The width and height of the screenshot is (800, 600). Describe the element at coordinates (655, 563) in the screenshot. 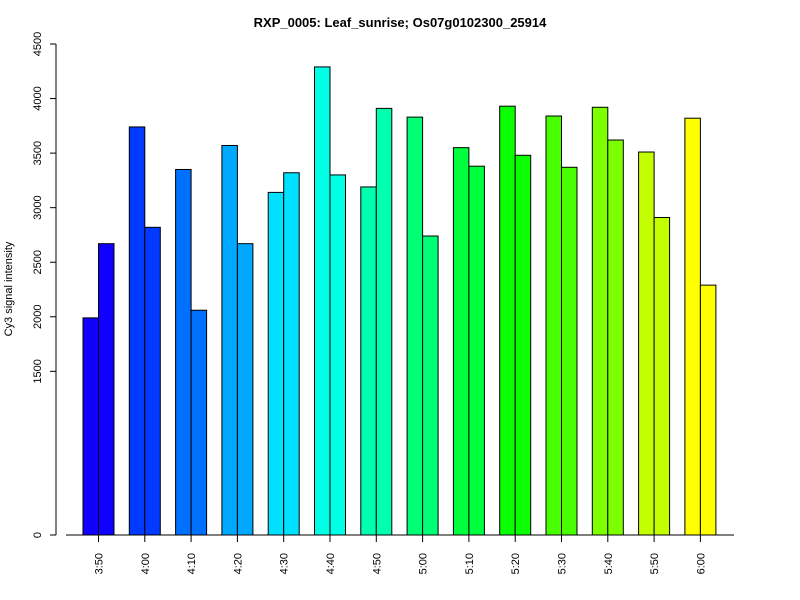

I see `x-tick-label: 5:50` at that location.